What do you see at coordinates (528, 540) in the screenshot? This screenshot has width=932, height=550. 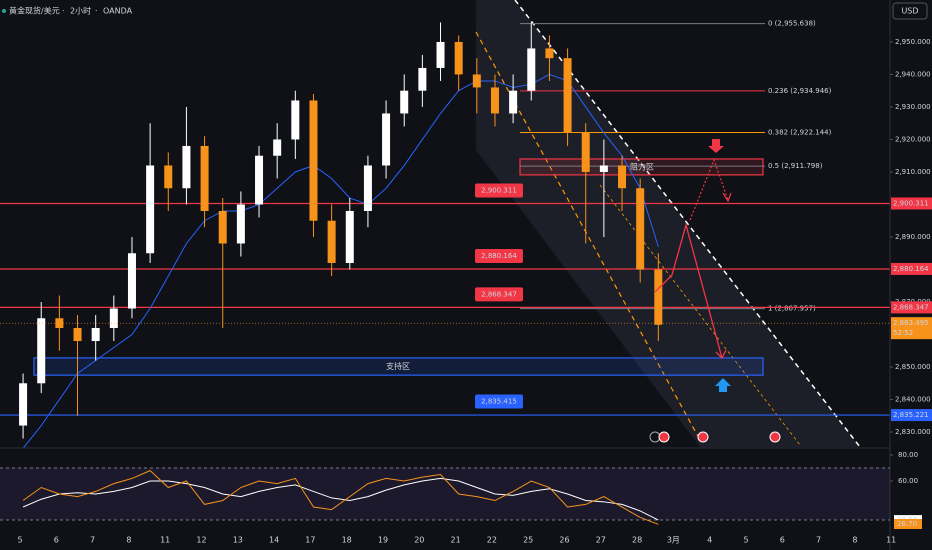 I see `x-tick-label: 25` at bounding box center [528, 540].